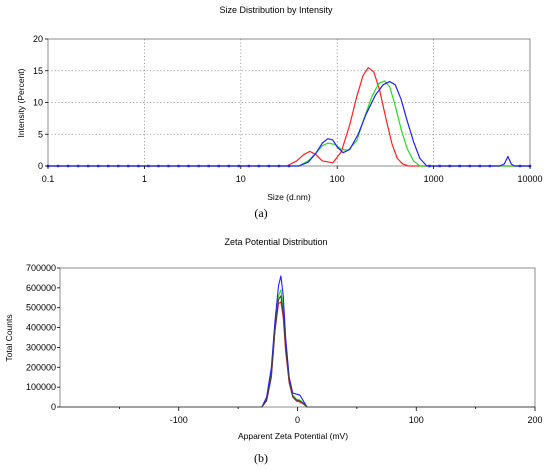 The width and height of the screenshot is (550, 470). What do you see at coordinates (9, 337) in the screenshot?
I see `chart-b-y-axis-label: Total Counts` at bounding box center [9, 337].